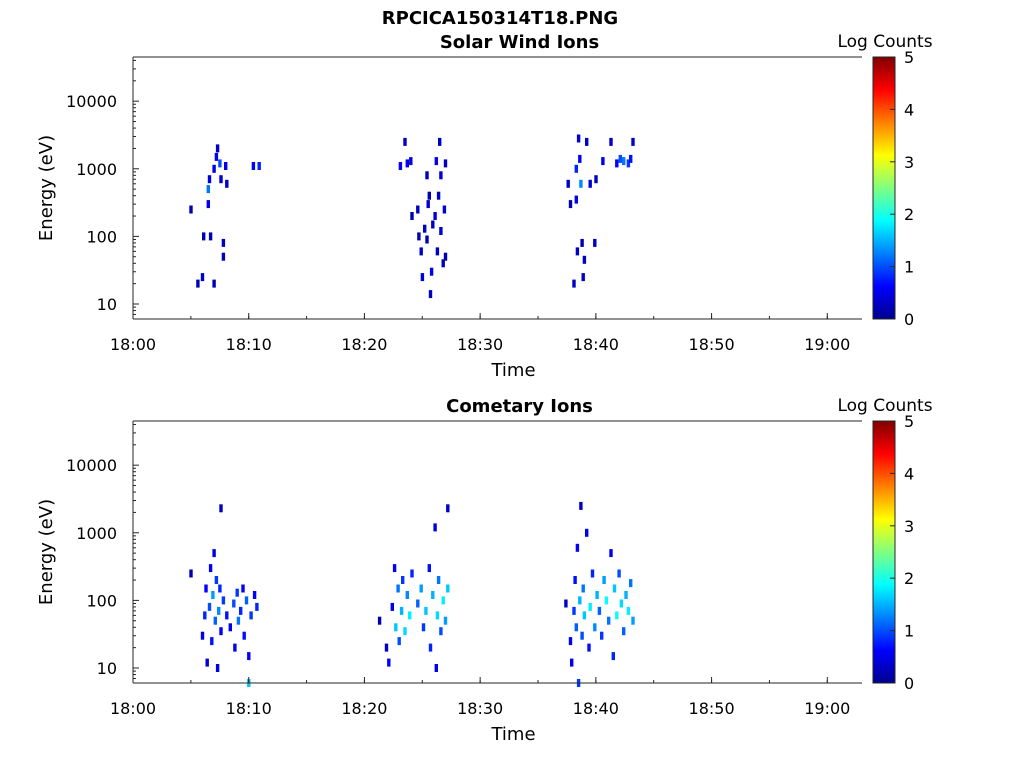 The image size is (1024, 768). I want to click on x-tick-label: 18:50, so click(712, 708).